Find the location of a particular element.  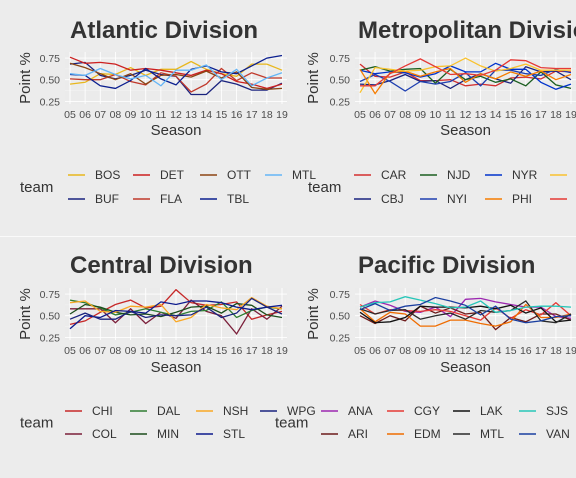

series-line-phi is located at coordinates (465, 81).